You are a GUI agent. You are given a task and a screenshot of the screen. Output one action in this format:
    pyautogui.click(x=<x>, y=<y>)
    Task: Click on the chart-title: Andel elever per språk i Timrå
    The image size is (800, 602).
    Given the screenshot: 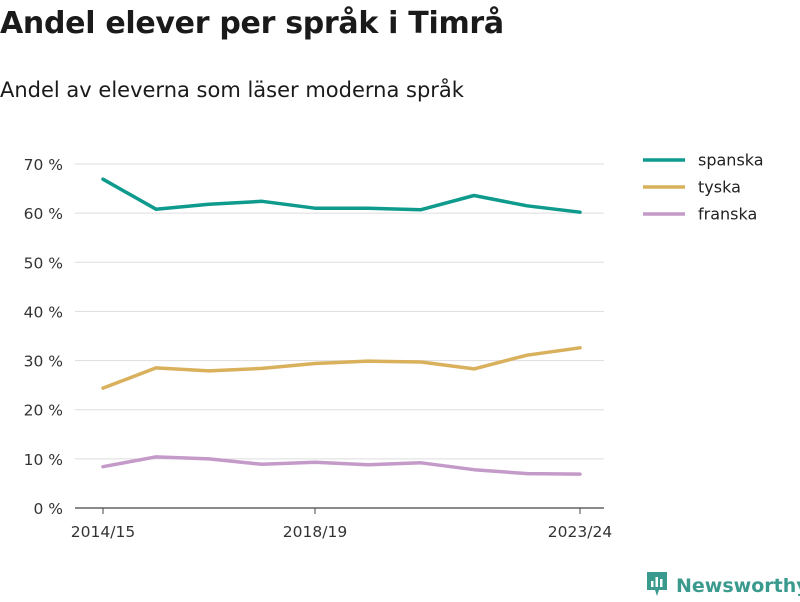 What is the action you would take?
    pyautogui.click(x=252, y=23)
    